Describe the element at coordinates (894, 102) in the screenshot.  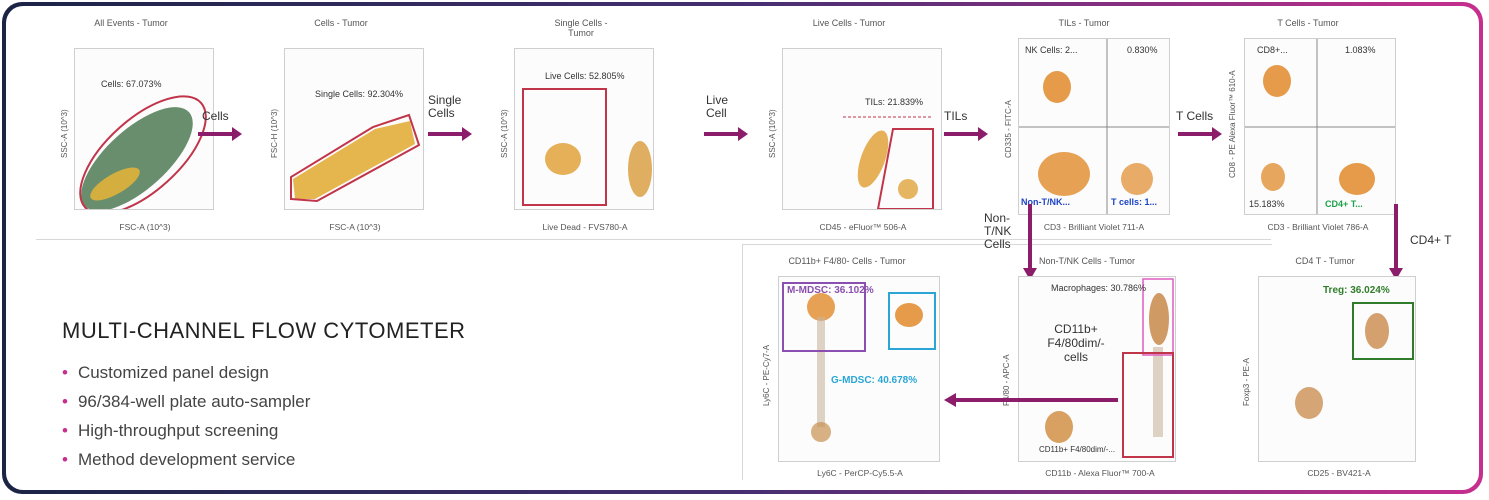
I see `gate-label: TILs: 21.839%` at that location.